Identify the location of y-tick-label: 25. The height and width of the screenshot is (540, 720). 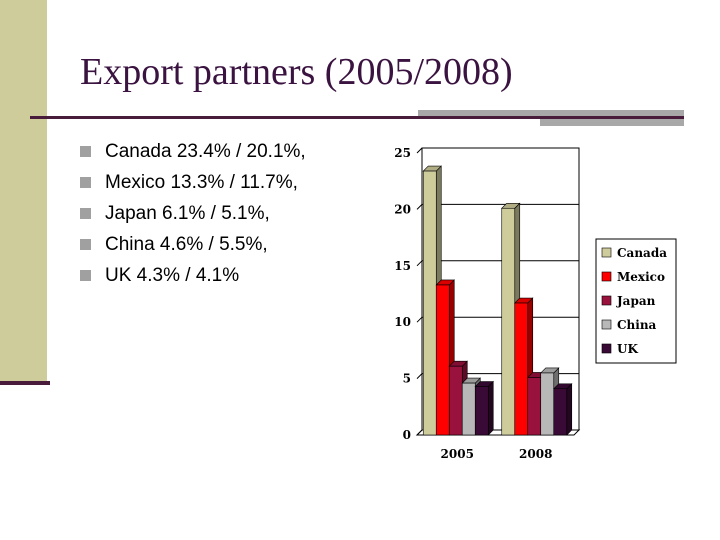
(402, 153).